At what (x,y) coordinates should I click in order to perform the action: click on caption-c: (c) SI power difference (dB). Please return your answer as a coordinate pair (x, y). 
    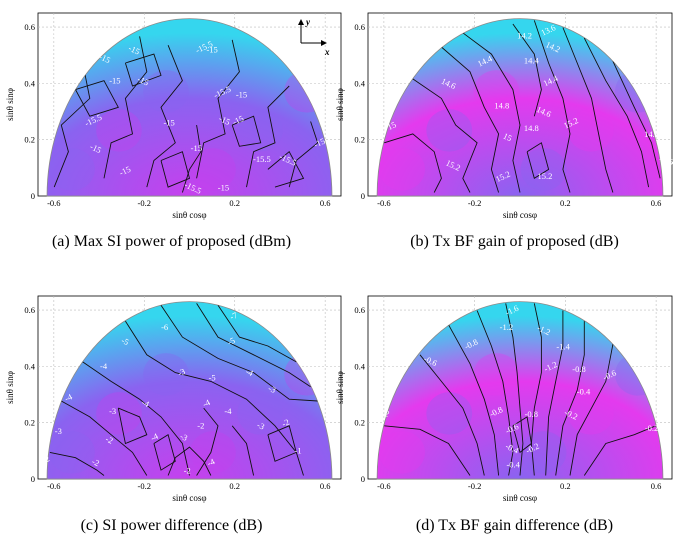
    Looking at the image, I should click on (171, 525).